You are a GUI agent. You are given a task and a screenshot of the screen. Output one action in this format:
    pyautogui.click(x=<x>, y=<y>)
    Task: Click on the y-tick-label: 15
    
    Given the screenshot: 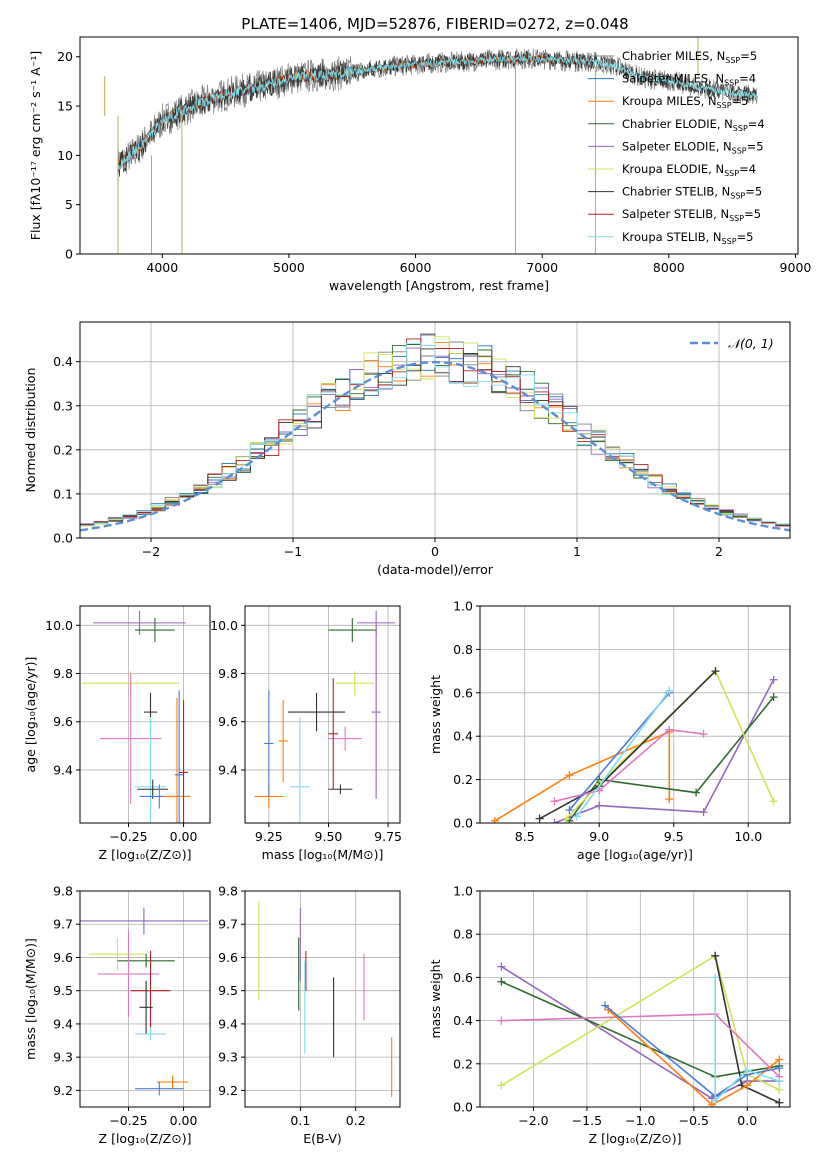 What is the action you would take?
    pyautogui.click(x=65, y=106)
    